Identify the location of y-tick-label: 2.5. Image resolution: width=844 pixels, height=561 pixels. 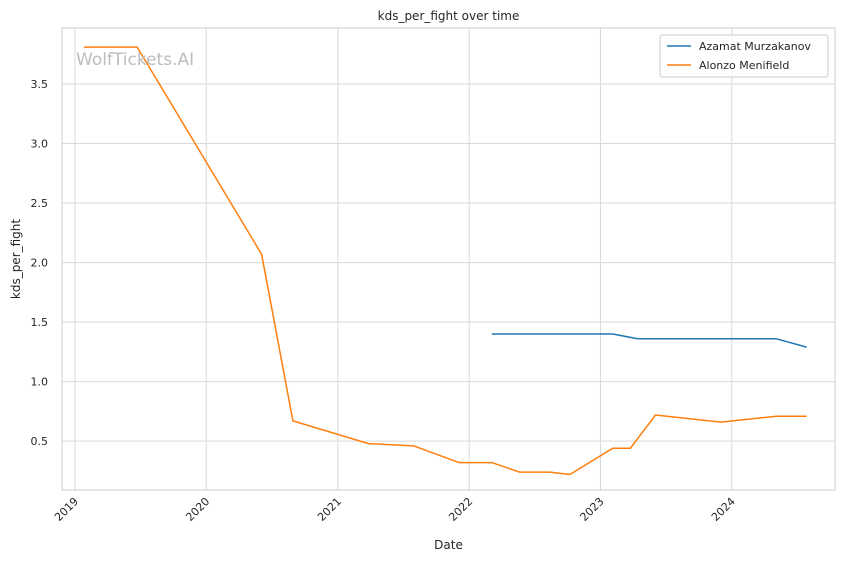
(40, 203).